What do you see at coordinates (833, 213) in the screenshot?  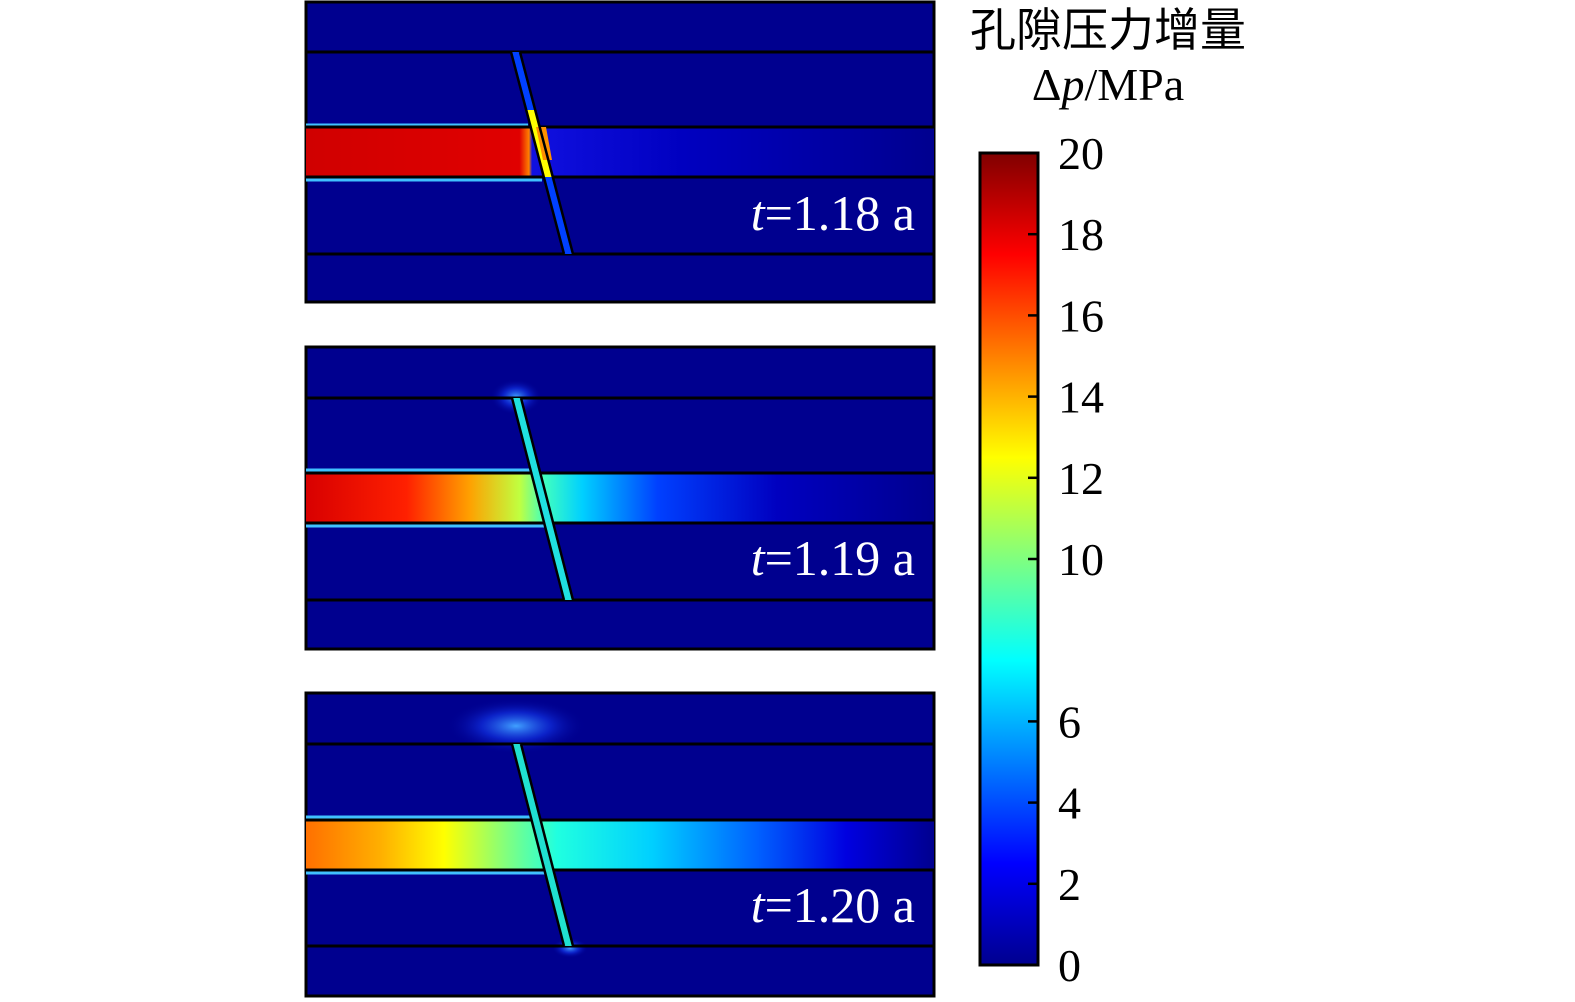 I see `panel-1-time-label: t=1.18 a` at bounding box center [833, 213].